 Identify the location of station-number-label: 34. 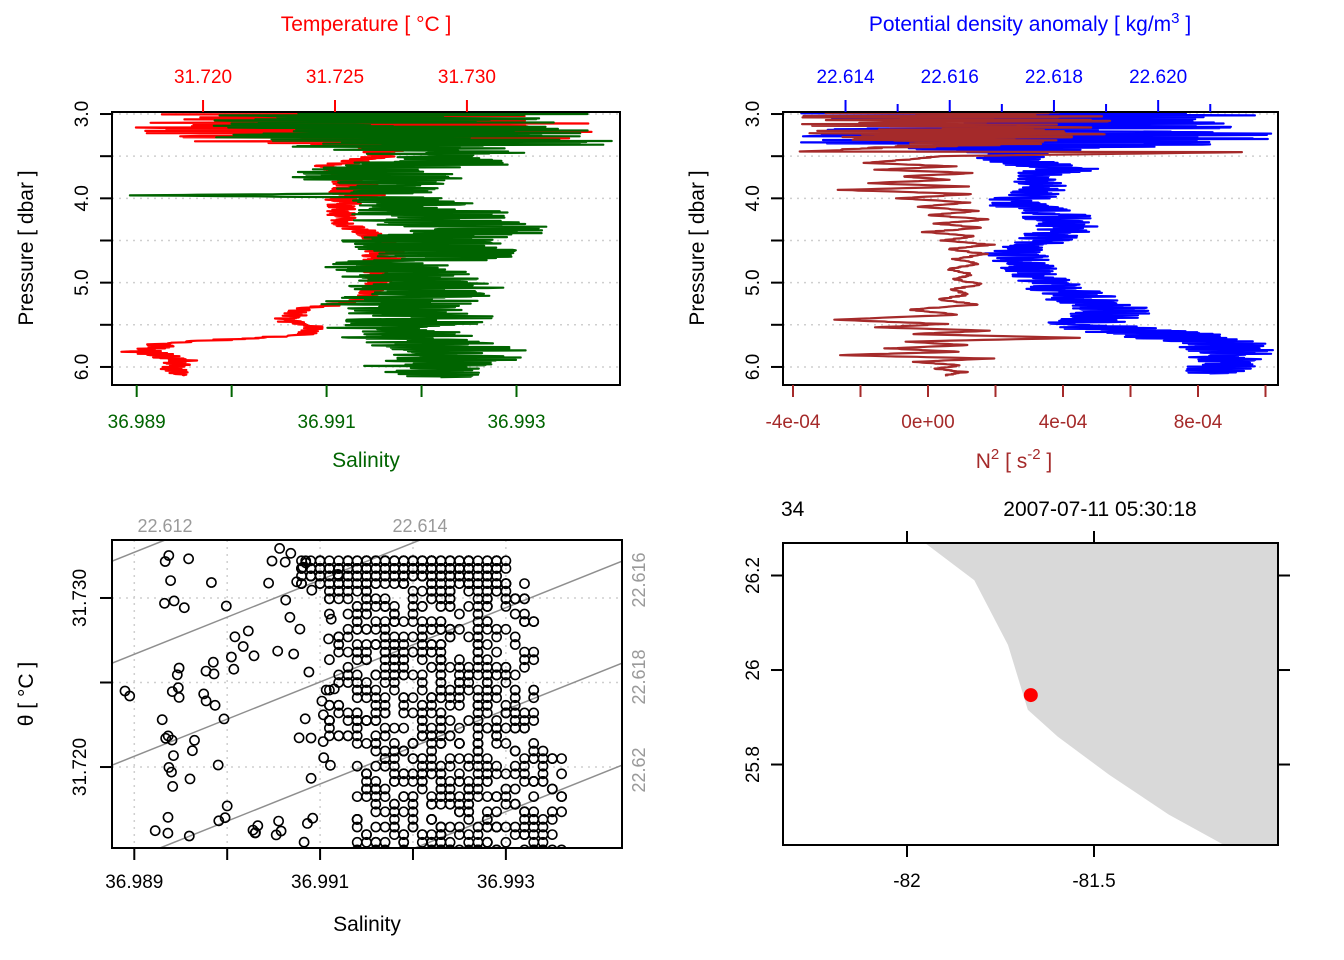
(793, 509).